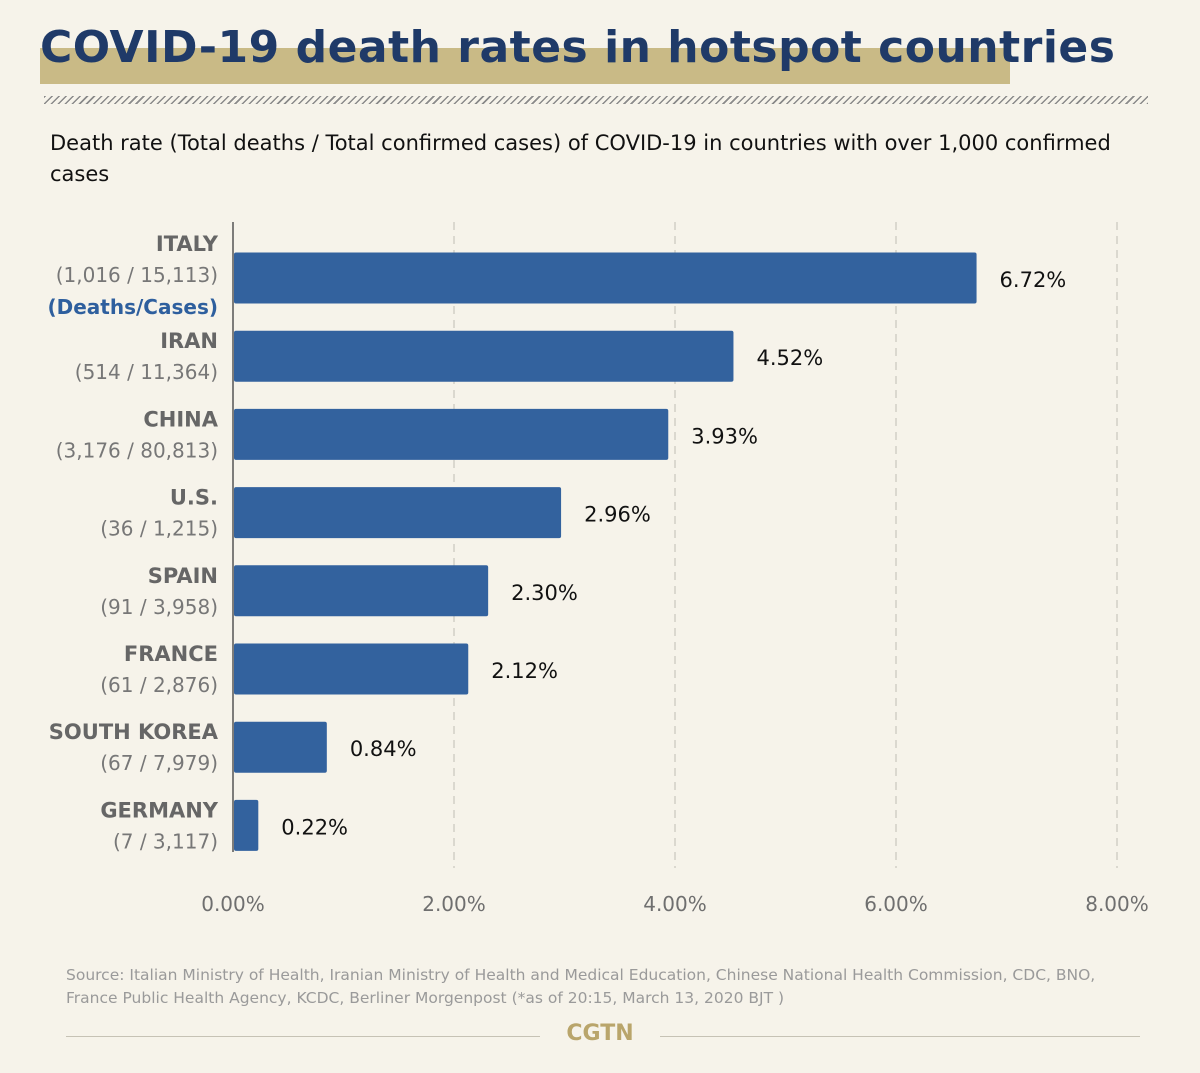 This screenshot has height=1073, width=1200. What do you see at coordinates (724, 436) in the screenshot?
I see `bar-value-label: 3.93%` at bounding box center [724, 436].